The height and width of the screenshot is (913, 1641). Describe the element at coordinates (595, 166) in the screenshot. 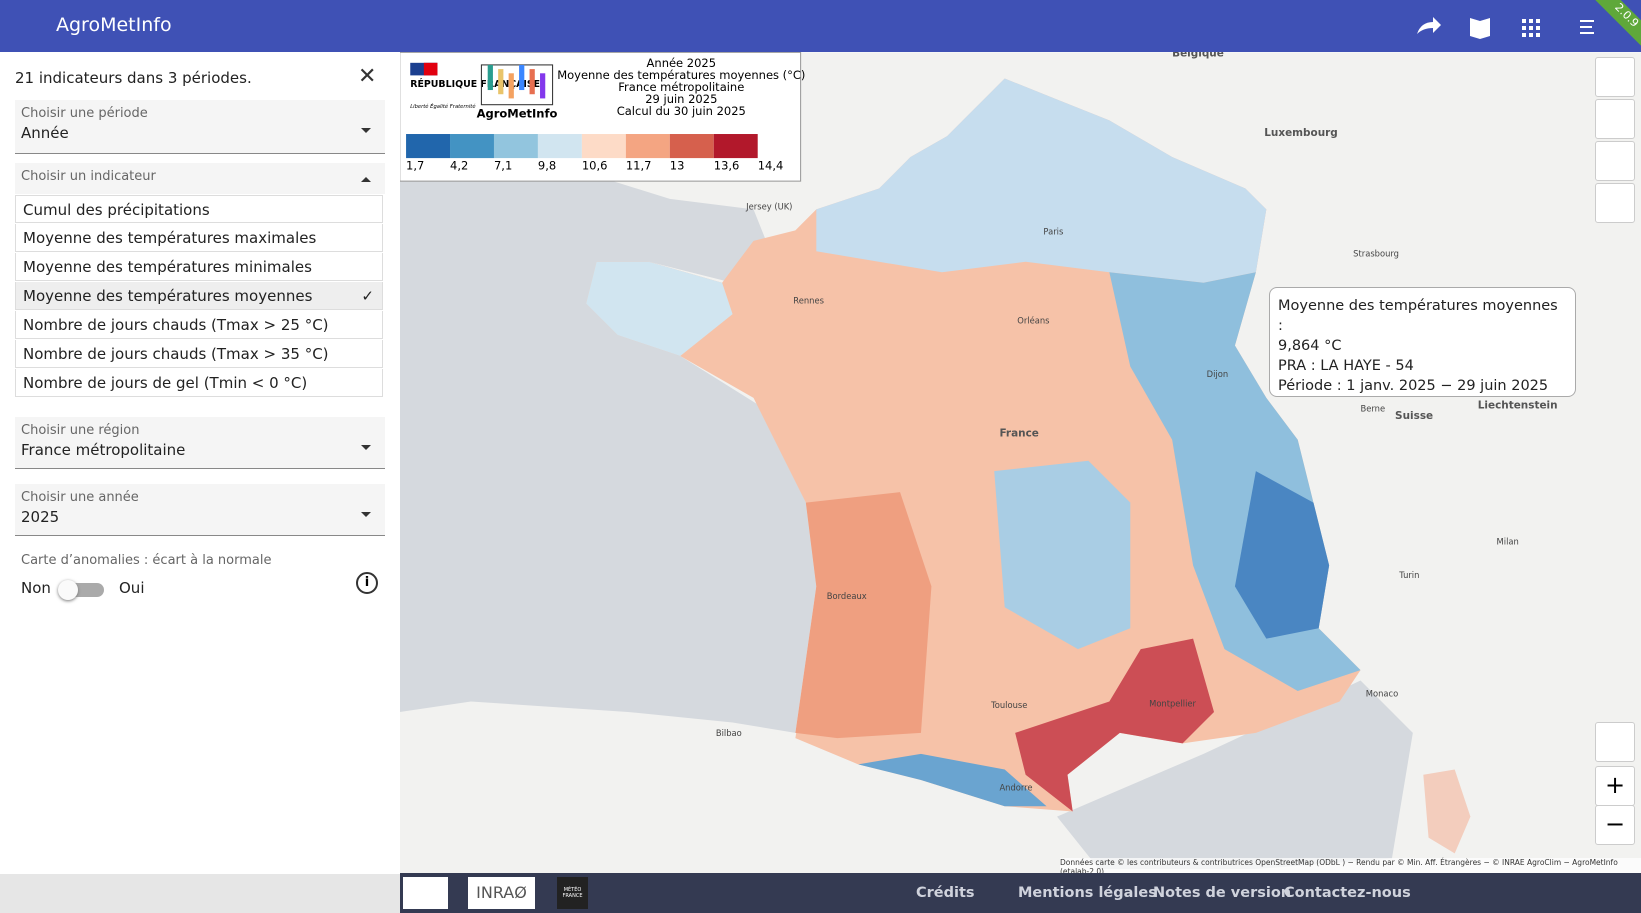

I see `legend-label: 10,6` at that location.